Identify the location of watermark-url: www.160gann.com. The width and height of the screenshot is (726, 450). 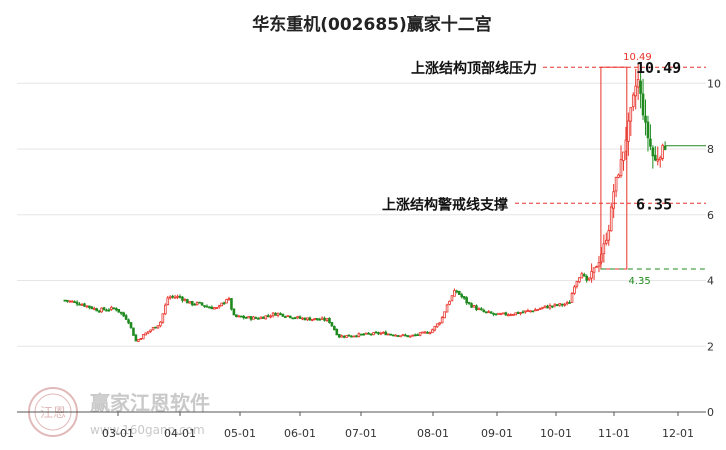
(147, 430).